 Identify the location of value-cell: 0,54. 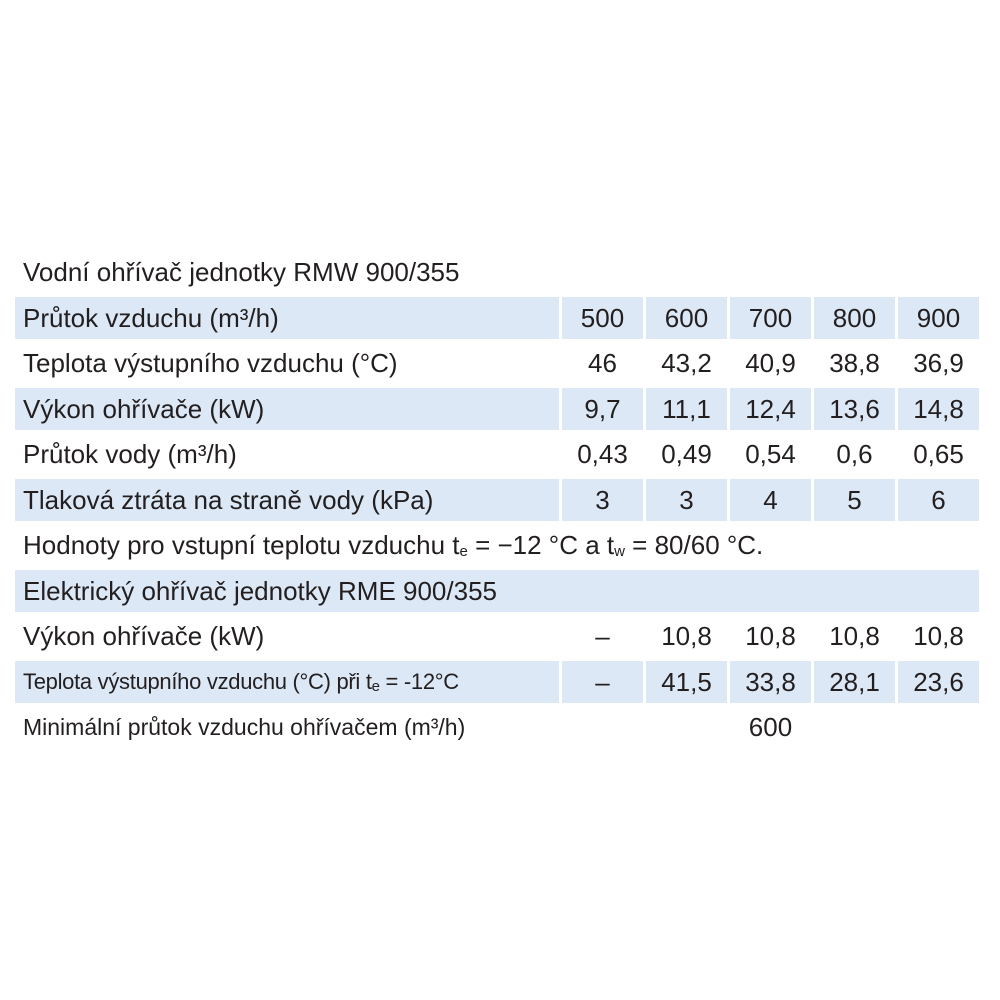
(770, 454).